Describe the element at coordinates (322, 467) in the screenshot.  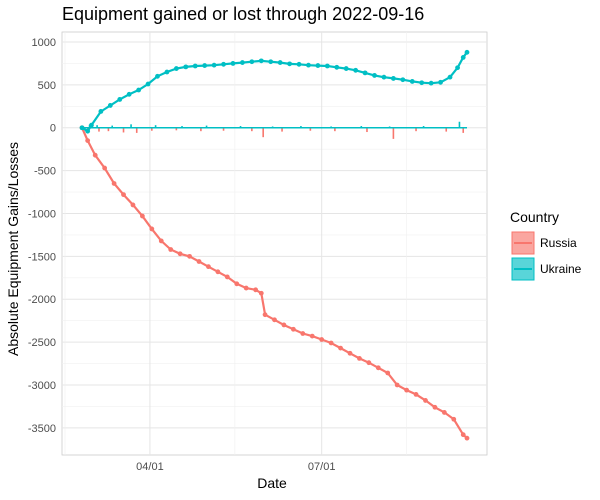
I see `x-tick-label: 07/01` at that location.